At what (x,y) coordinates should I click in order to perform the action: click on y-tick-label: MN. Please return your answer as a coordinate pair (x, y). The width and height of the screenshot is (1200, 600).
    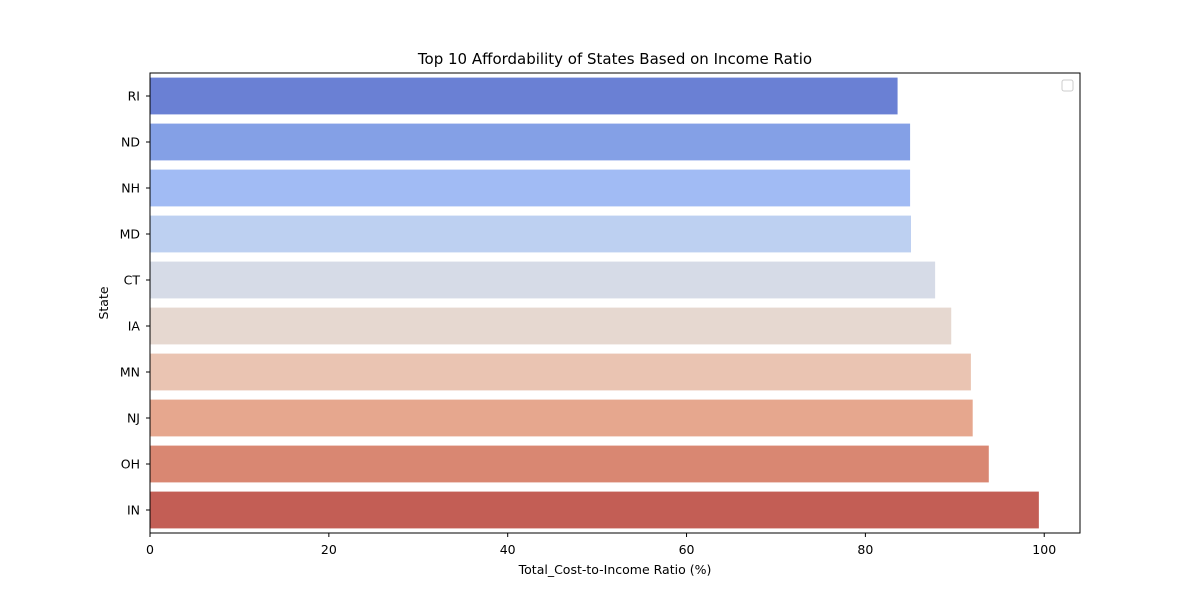
    Looking at the image, I should click on (130, 372).